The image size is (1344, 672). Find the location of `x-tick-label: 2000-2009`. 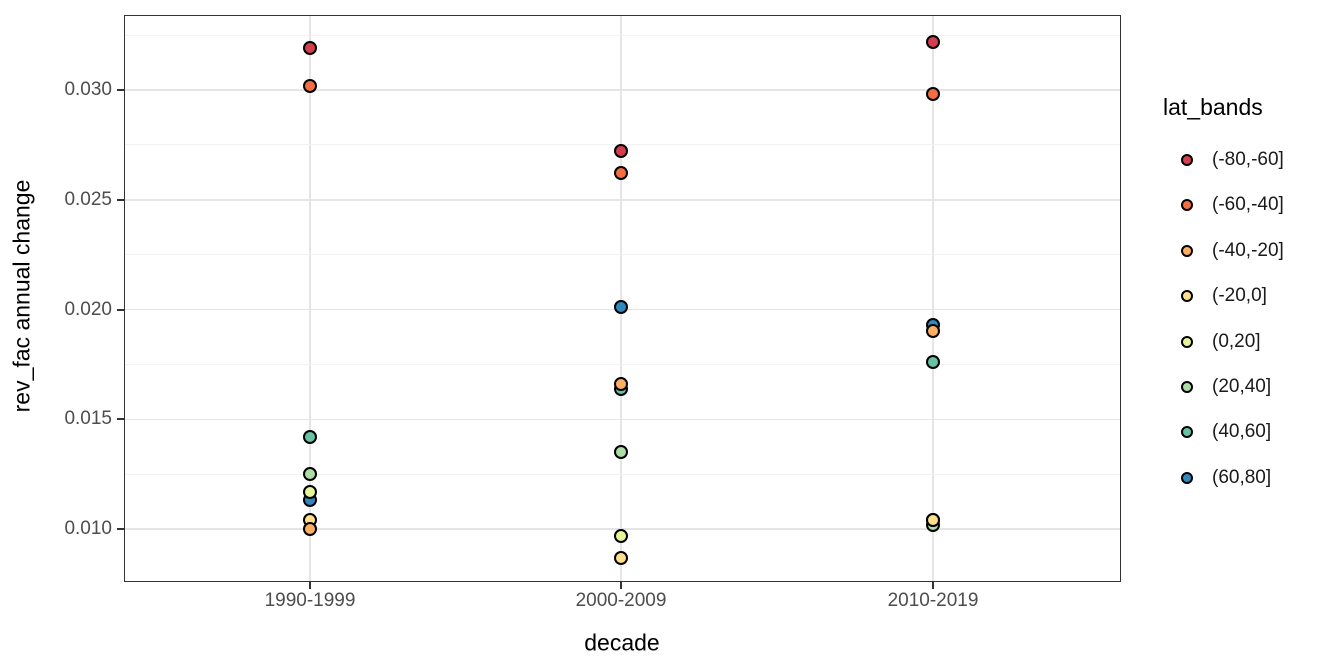

x-tick-label: 2000-2009 is located at coordinates (621, 600).